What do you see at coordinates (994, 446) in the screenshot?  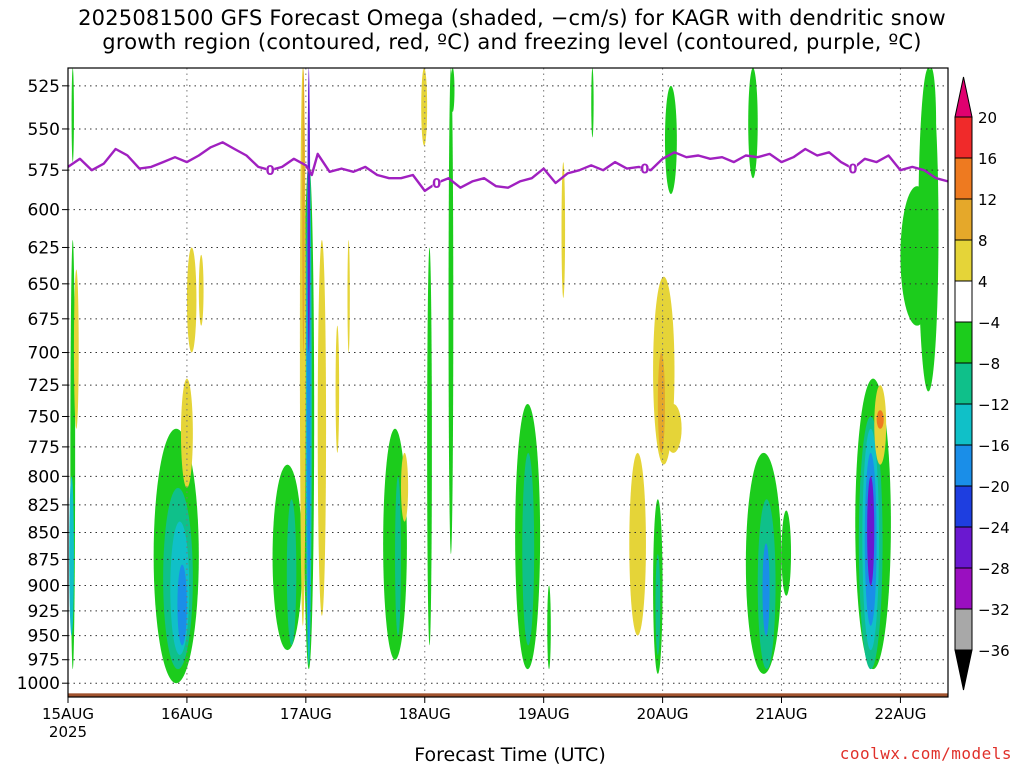 I see `colorbar-level-label: −16` at bounding box center [994, 446].